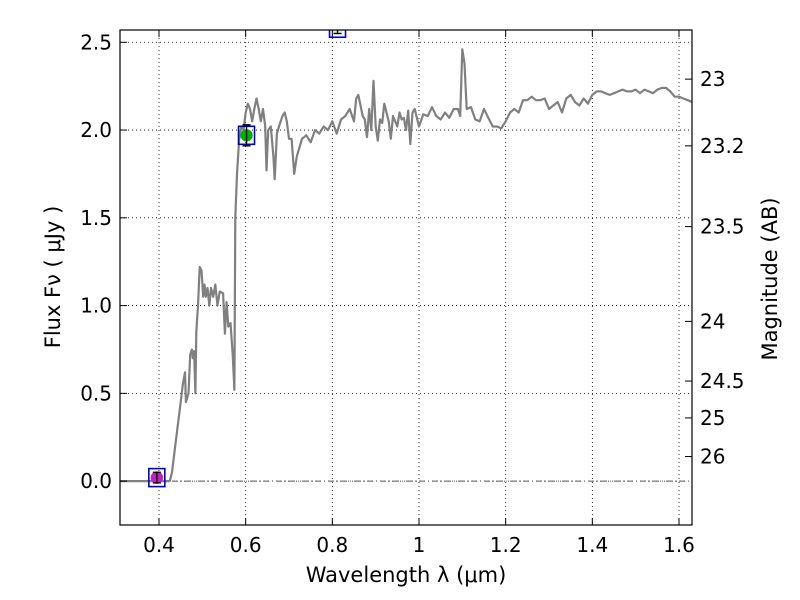  What do you see at coordinates (96, 481) in the screenshot?
I see `y-tick-label: 0.0` at bounding box center [96, 481].